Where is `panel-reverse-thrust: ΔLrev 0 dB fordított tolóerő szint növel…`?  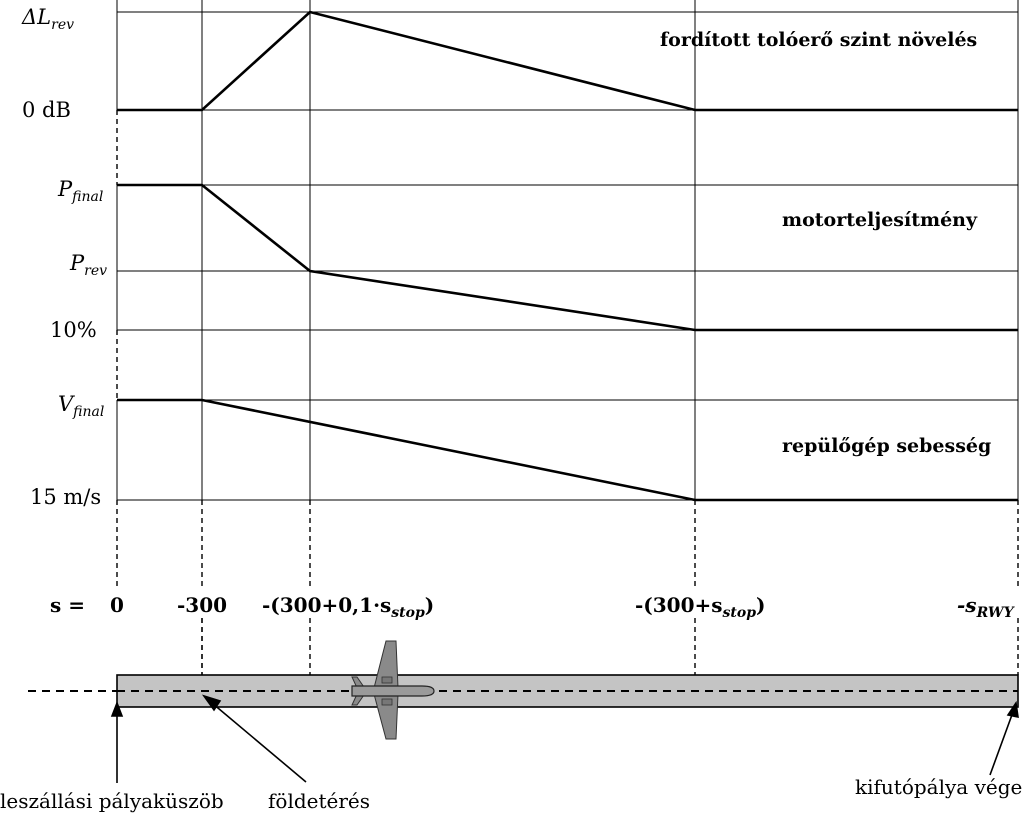
panel-reverse-thrust: ΔLrev 0 dB fordított tolóerő szint növel… is located at coordinates (519, 63).